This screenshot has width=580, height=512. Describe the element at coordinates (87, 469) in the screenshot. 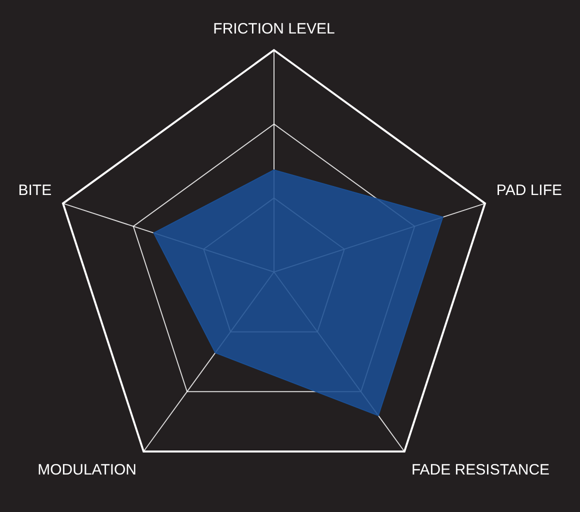

I see `spoke-label: MODULATION` at that location.